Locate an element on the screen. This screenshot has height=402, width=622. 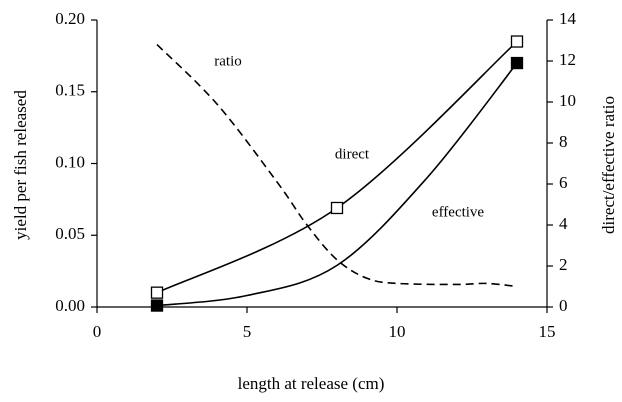
series-label: ratio is located at coordinates (228, 61).